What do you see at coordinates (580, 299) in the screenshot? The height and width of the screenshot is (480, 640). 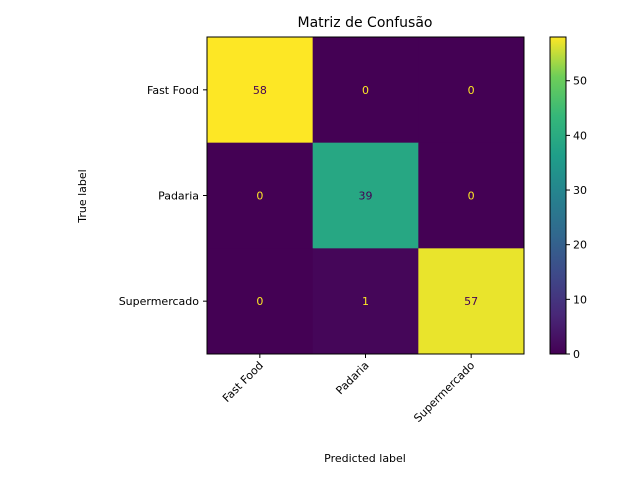 I see `colorbar-tick-label: 10` at bounding box center [580, 299].